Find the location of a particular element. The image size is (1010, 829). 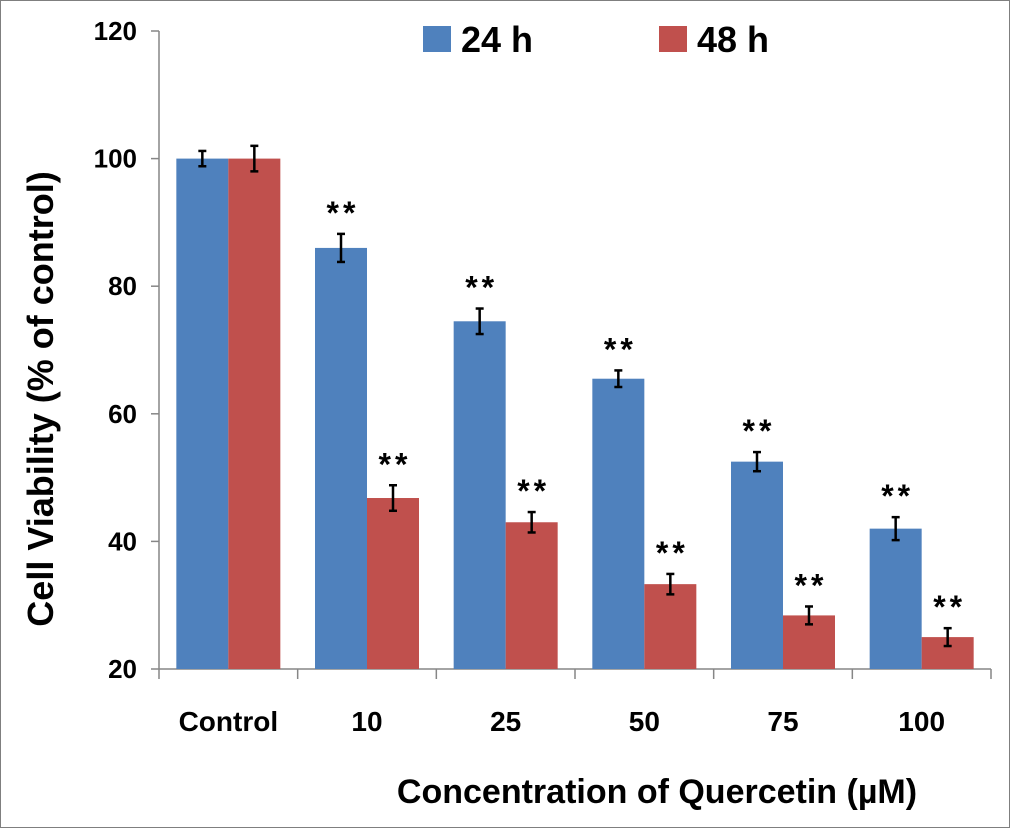

y-tick-label: 100 is located at coordinates (115, 159).